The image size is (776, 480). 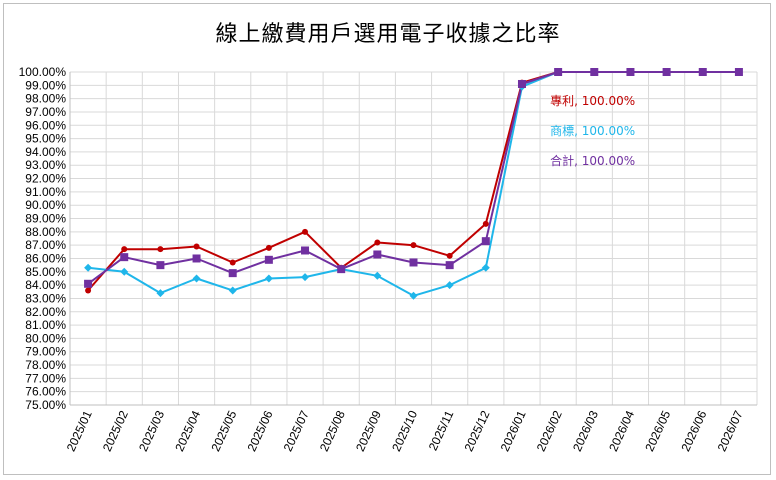 What do you see at coordinates (45, 258) in the screenshot?
I see `y-tick-label: 86.00%` at bounding box center [45, 258].